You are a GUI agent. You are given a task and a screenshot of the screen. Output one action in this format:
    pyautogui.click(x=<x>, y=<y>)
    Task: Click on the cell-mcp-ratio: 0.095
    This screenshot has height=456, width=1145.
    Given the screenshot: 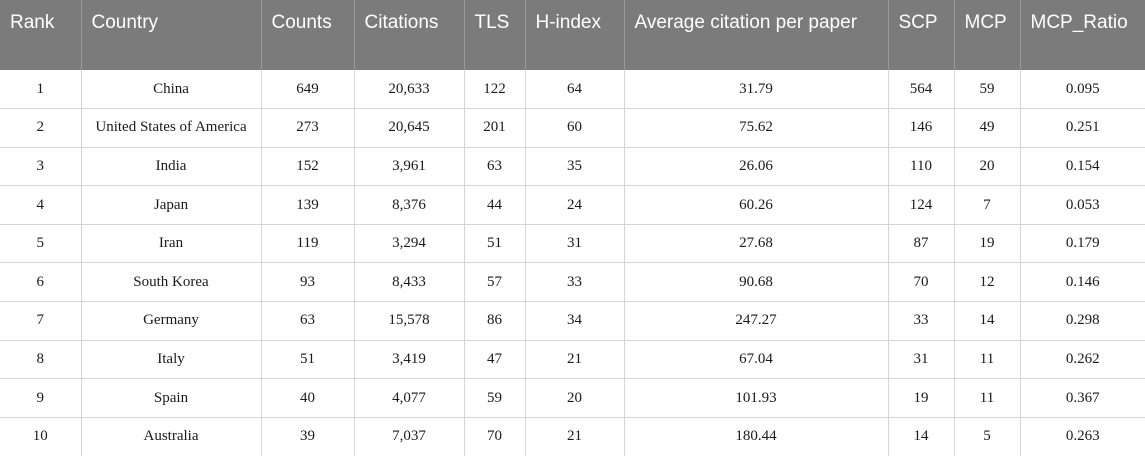 What is the action you would take?
    pyautogui.click(x=1082, y=90)
    